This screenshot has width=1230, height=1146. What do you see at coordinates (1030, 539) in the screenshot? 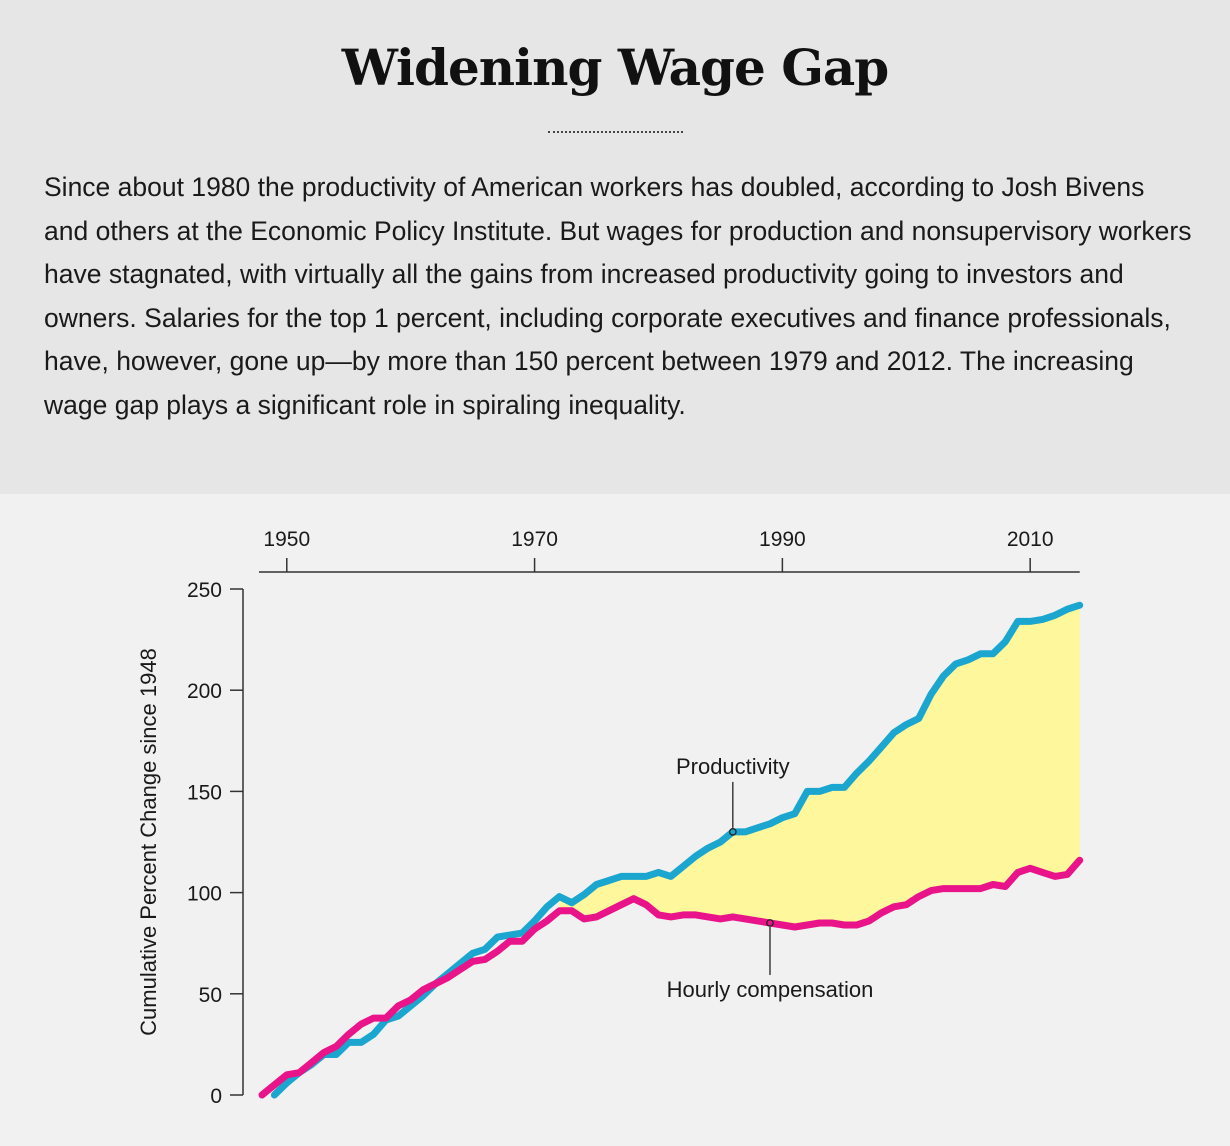
I see `x-tick-label-2010: 2010` at bounding box center [1030, 539].